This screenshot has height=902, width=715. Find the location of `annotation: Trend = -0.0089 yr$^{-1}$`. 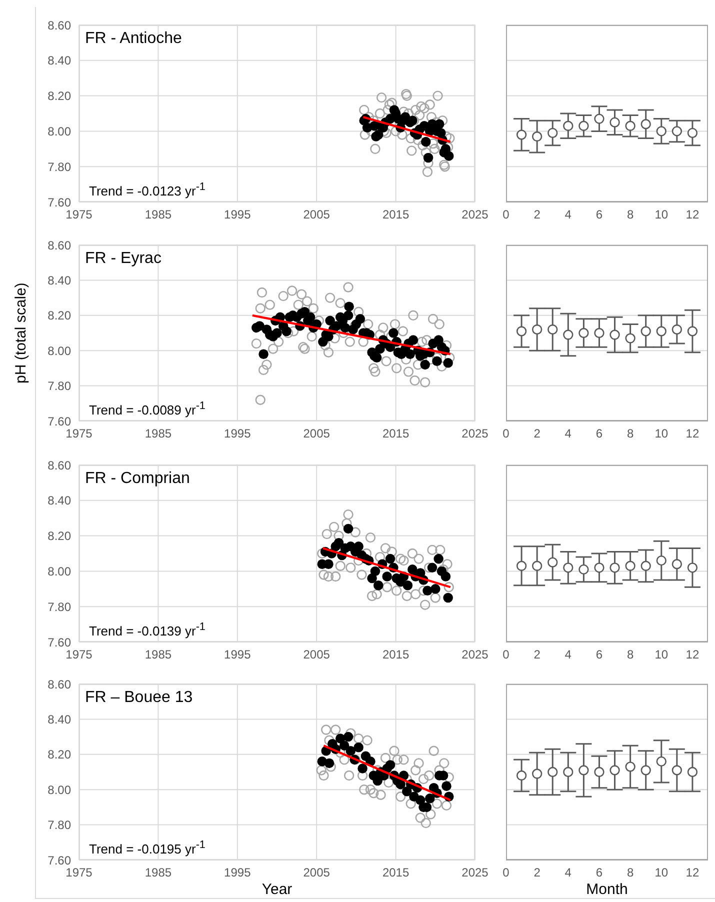

annotation: Trend = -0.0089 yr$^{-1}$ is located at coordinates (147, 409).